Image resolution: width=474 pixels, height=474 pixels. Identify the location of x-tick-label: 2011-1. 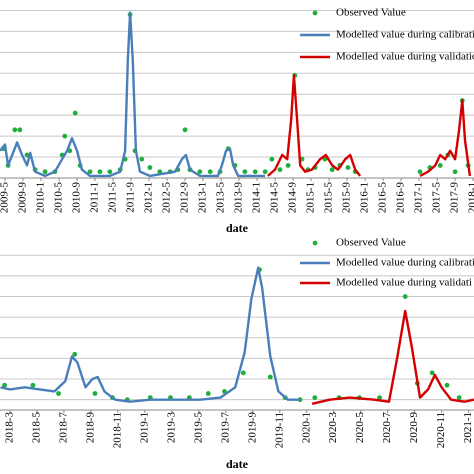
(95, 197).